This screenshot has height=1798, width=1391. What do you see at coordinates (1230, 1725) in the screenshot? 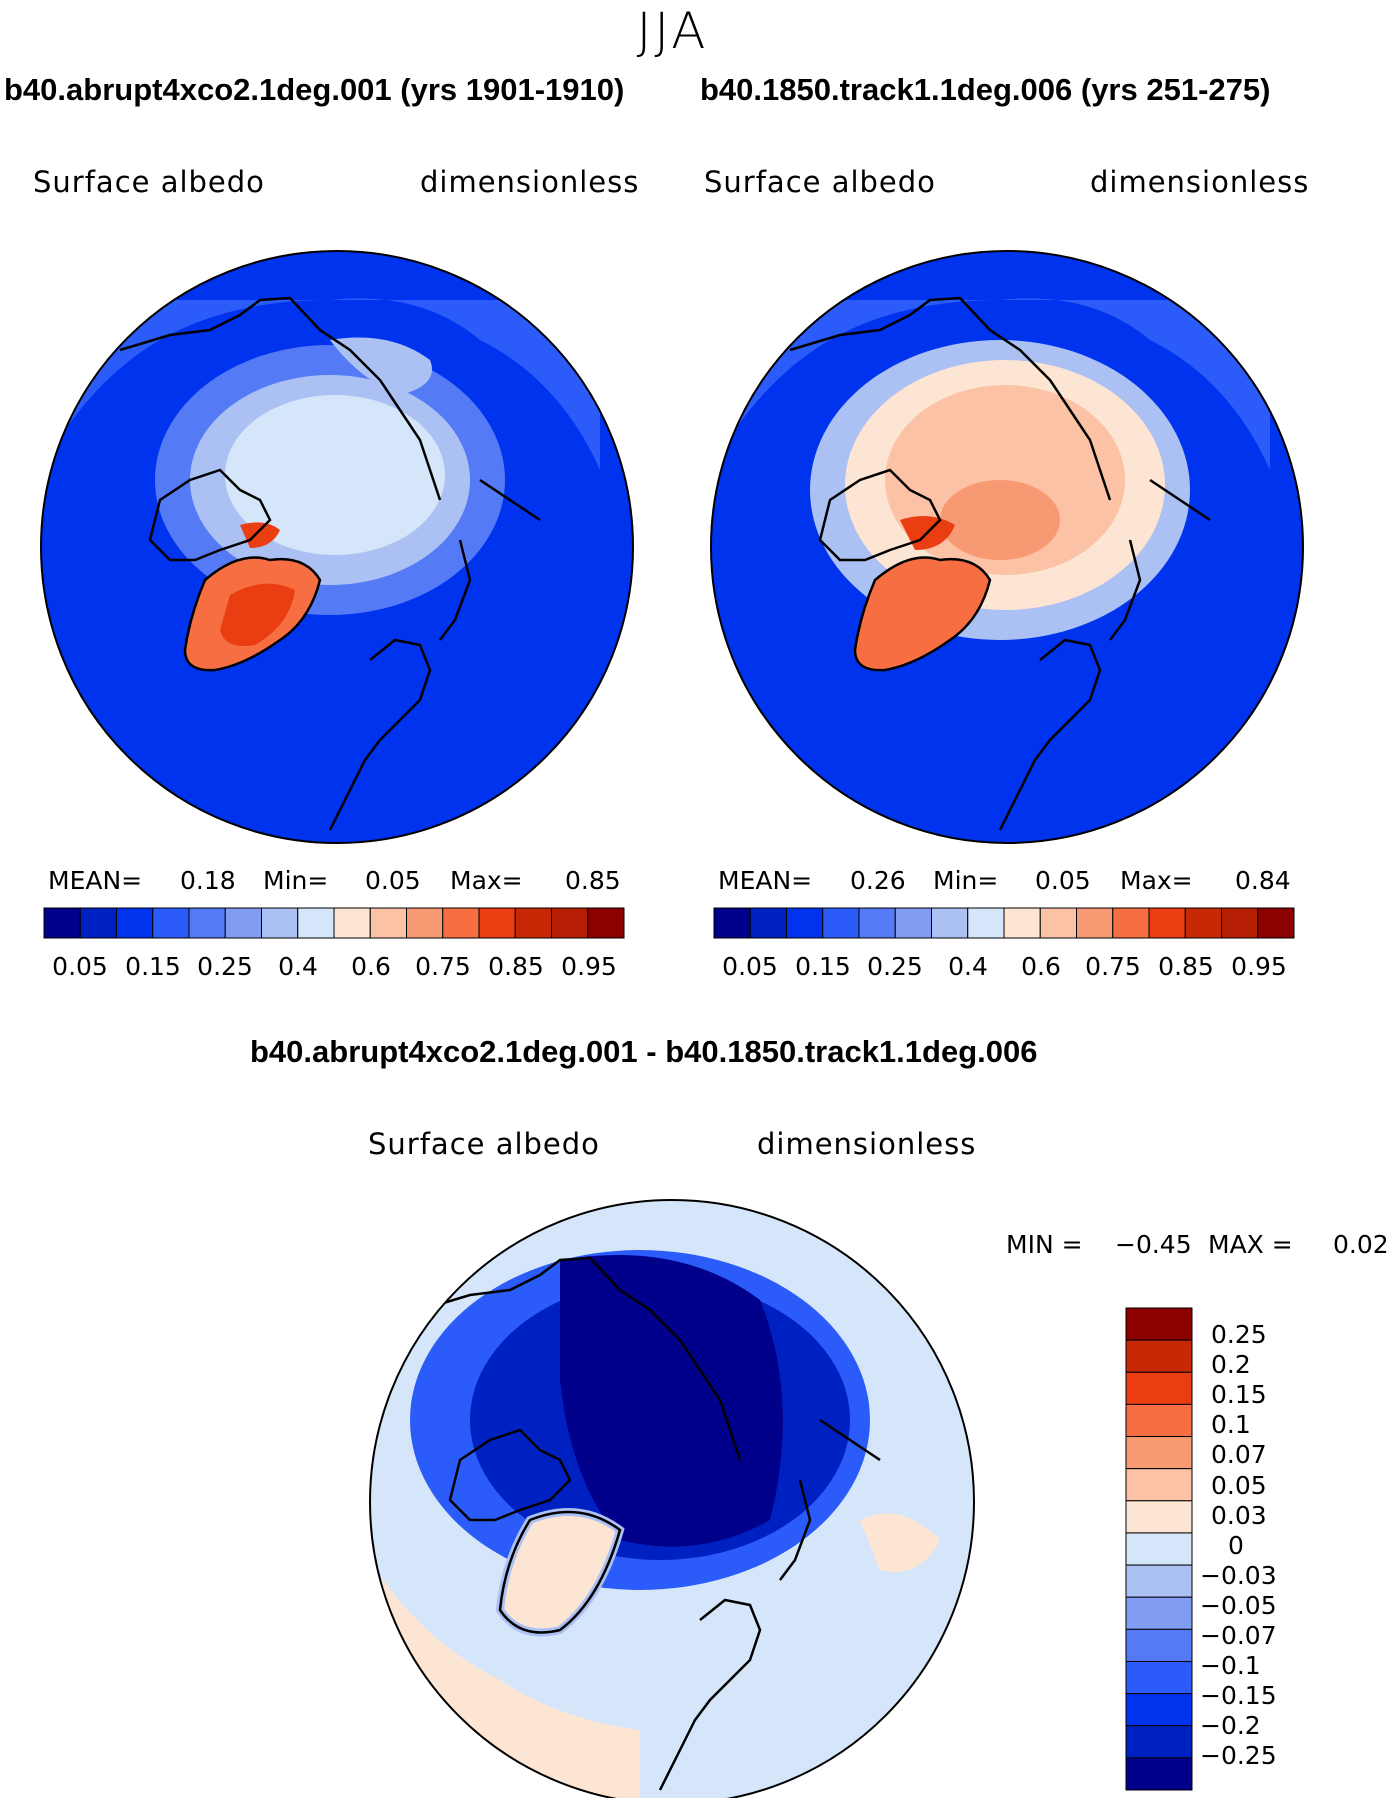
I see `diff-tick: −0.2` at bounding box center [1230, 1725].